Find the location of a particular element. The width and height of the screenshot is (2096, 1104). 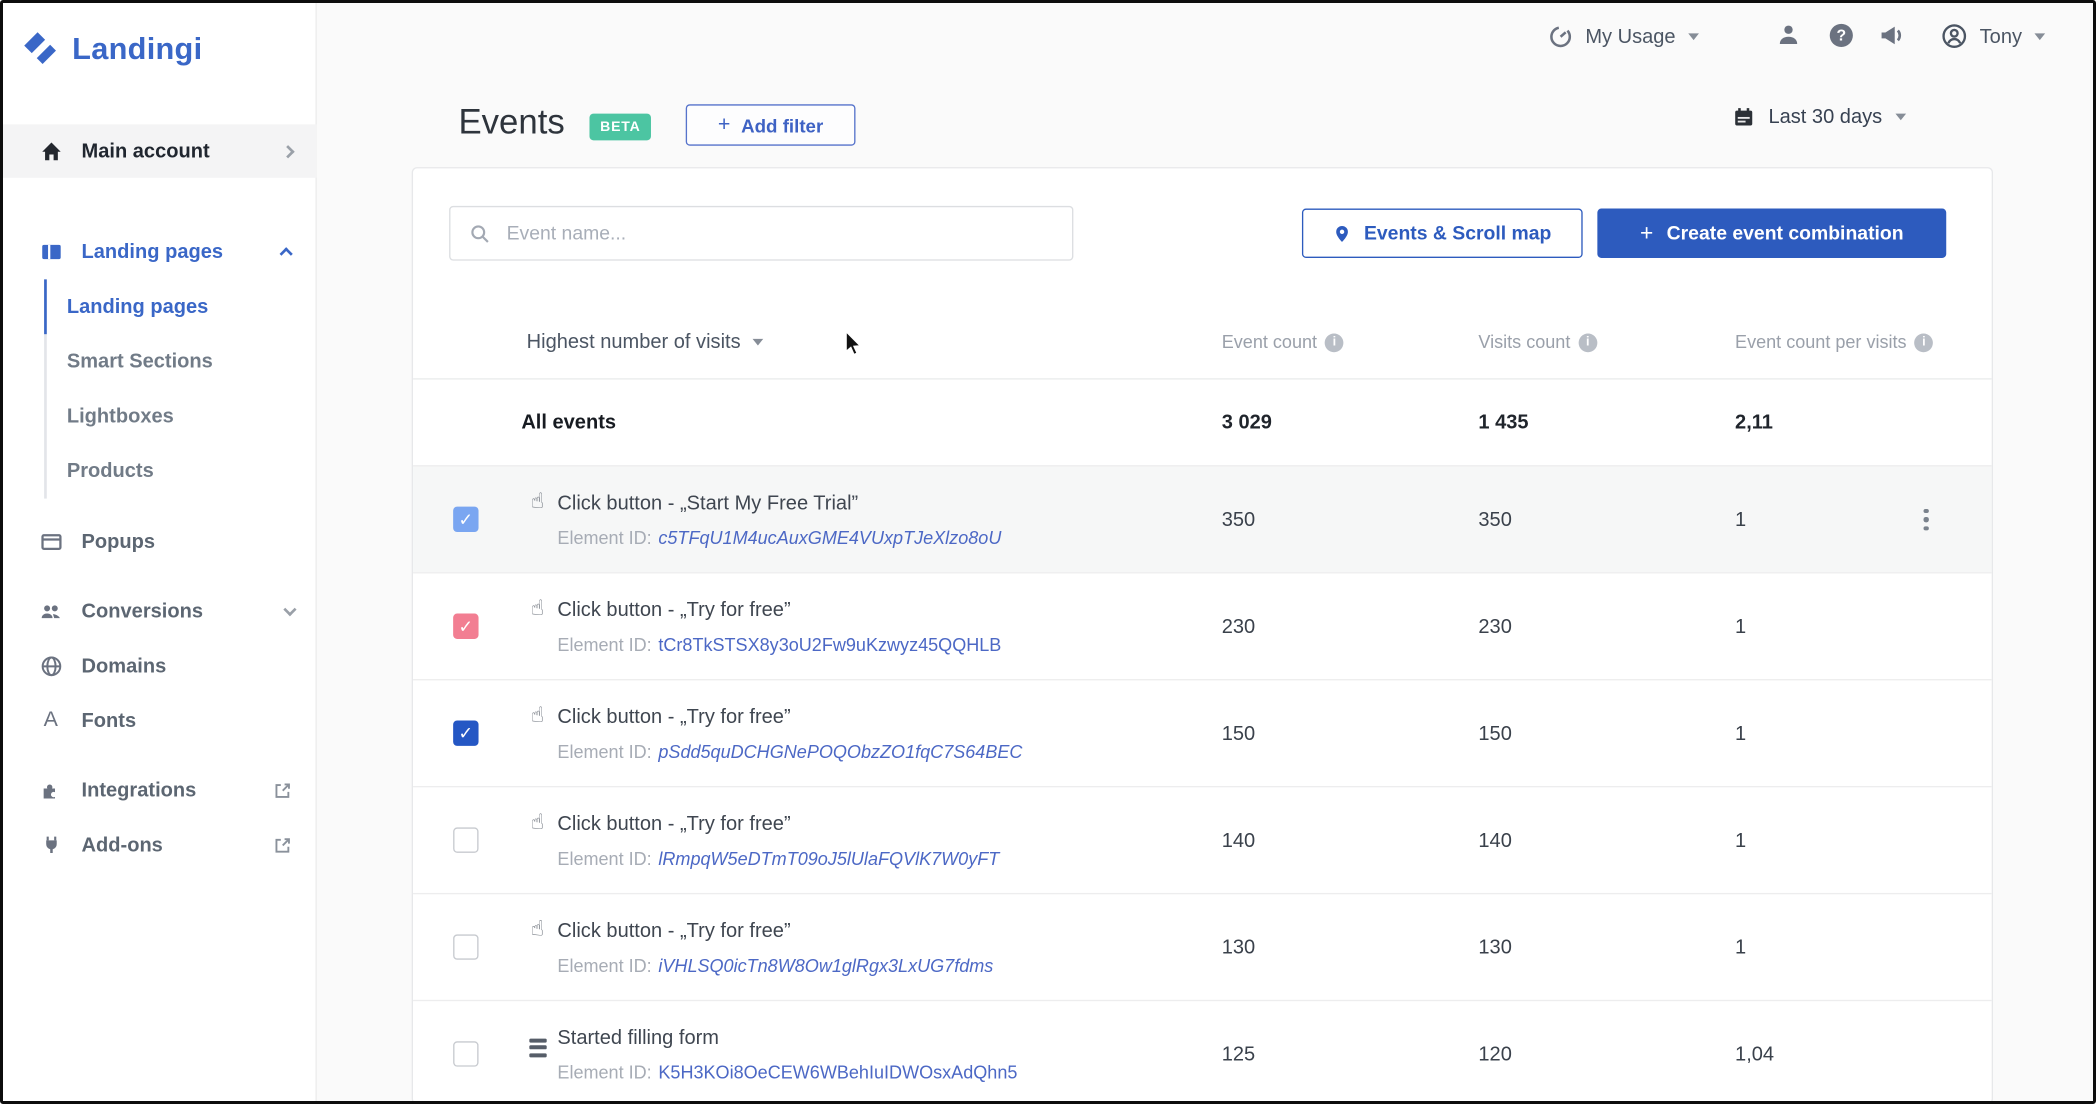

event-search-input is located at coordinates (780, 233).